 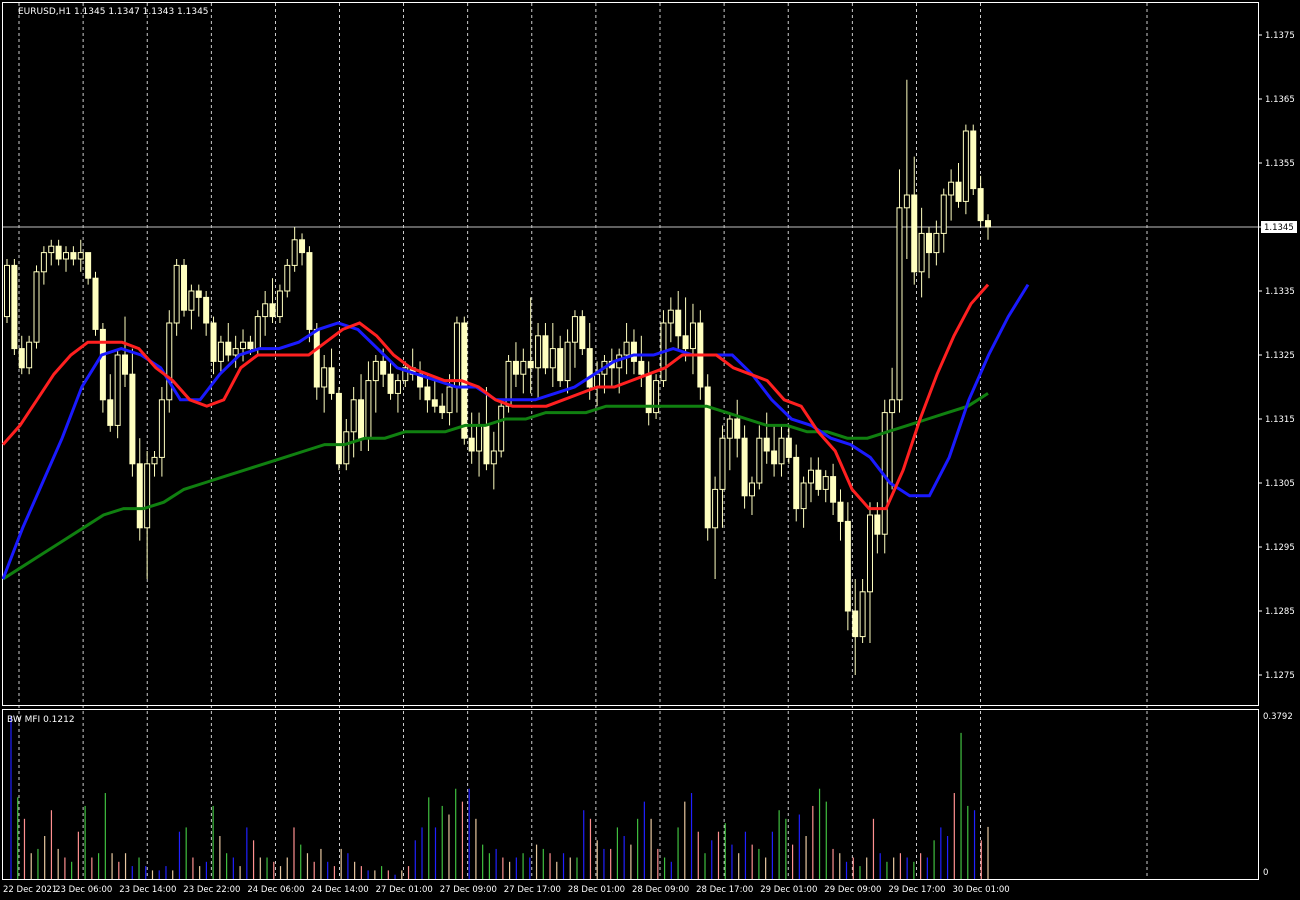 I want to click on time-tick-label: 24 Dec 14:00, so click(x=340, y=890).